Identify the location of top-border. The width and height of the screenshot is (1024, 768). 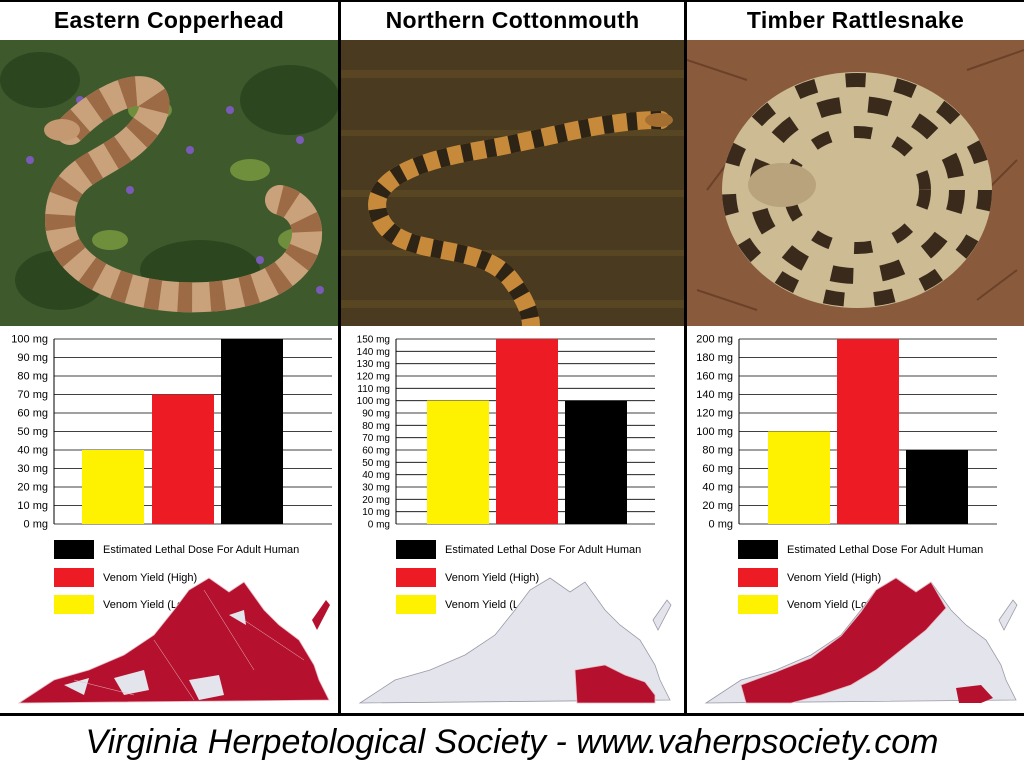
(512, 1).